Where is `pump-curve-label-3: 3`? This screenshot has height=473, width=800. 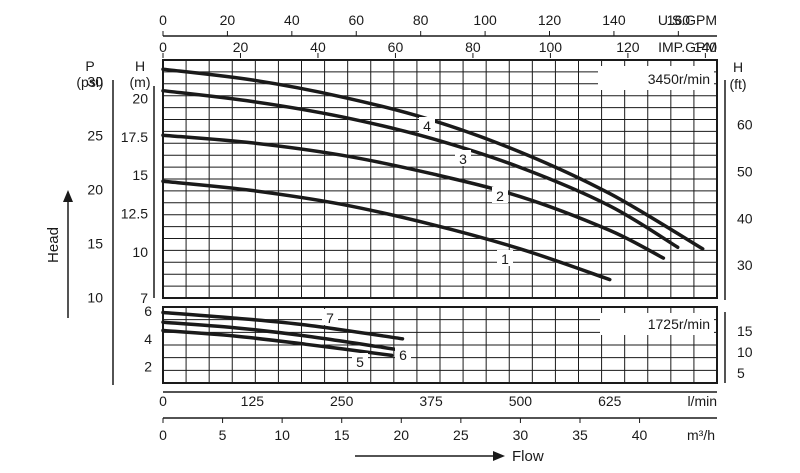
pump-curve-label-3: 3 is located at coordinates (463, 159).